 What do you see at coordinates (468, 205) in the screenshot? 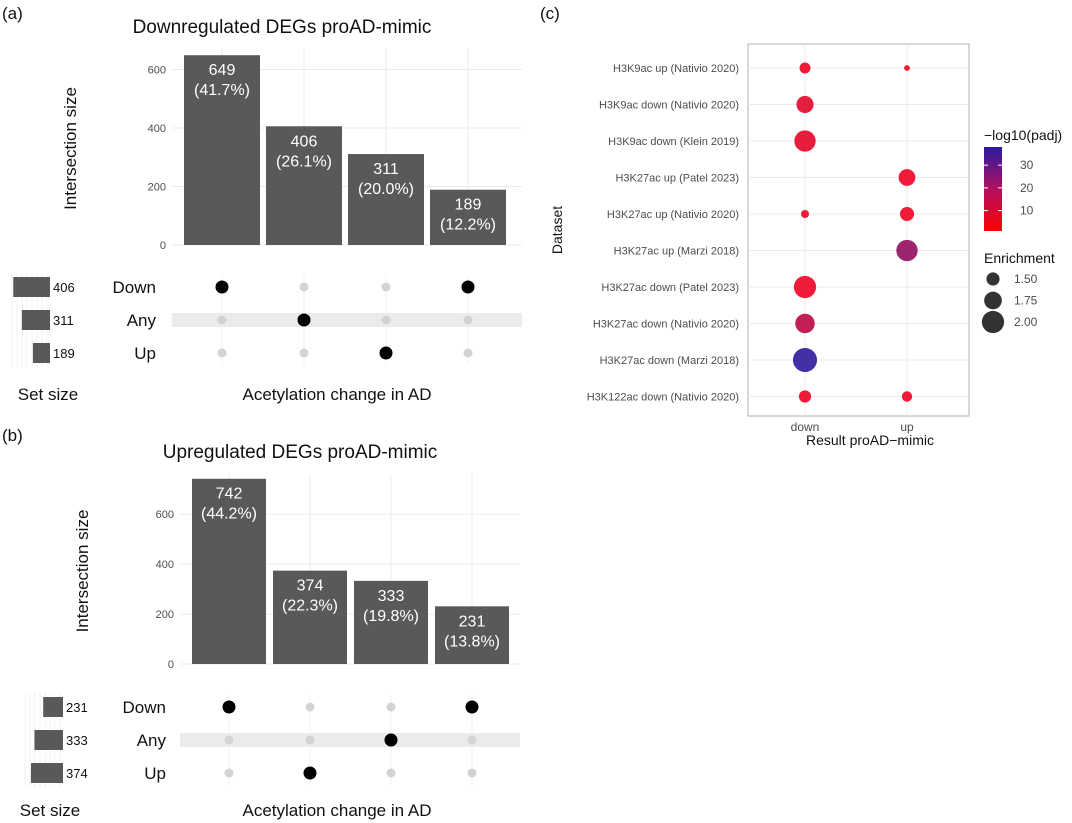
I see `bar-value-label: 189` at bounding box center [468, 205].